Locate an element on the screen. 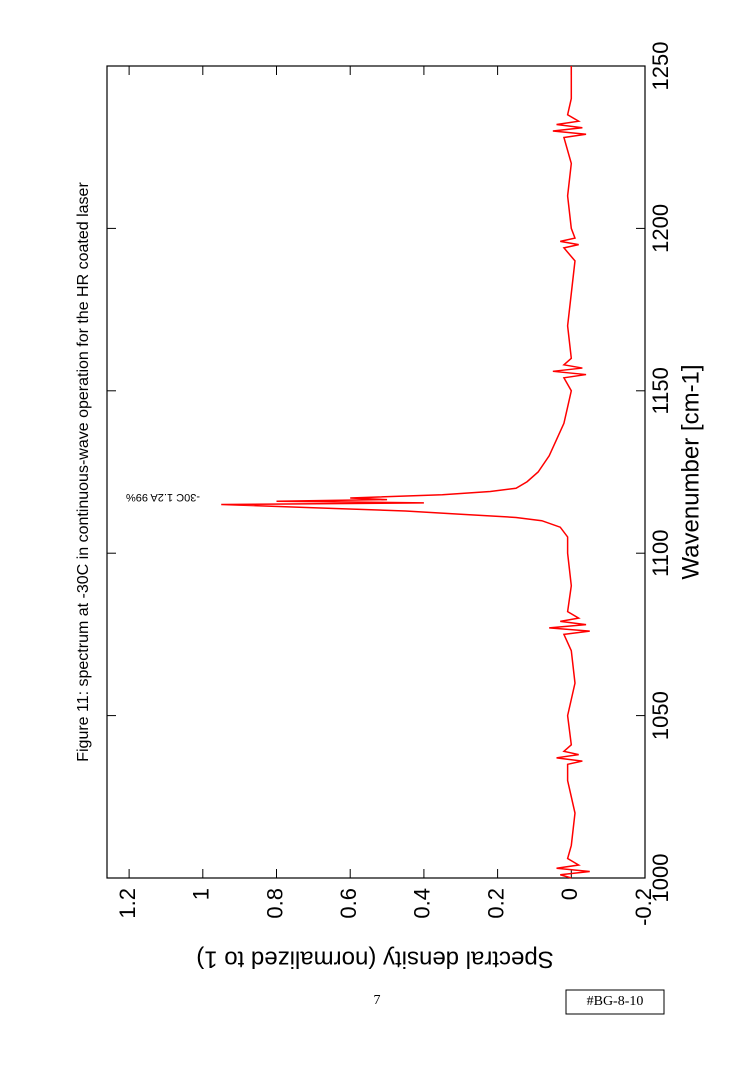 The image size is (754, 1067). x-axis-label: Wavenumber [cm-1] is located at coordinates (690, 471).